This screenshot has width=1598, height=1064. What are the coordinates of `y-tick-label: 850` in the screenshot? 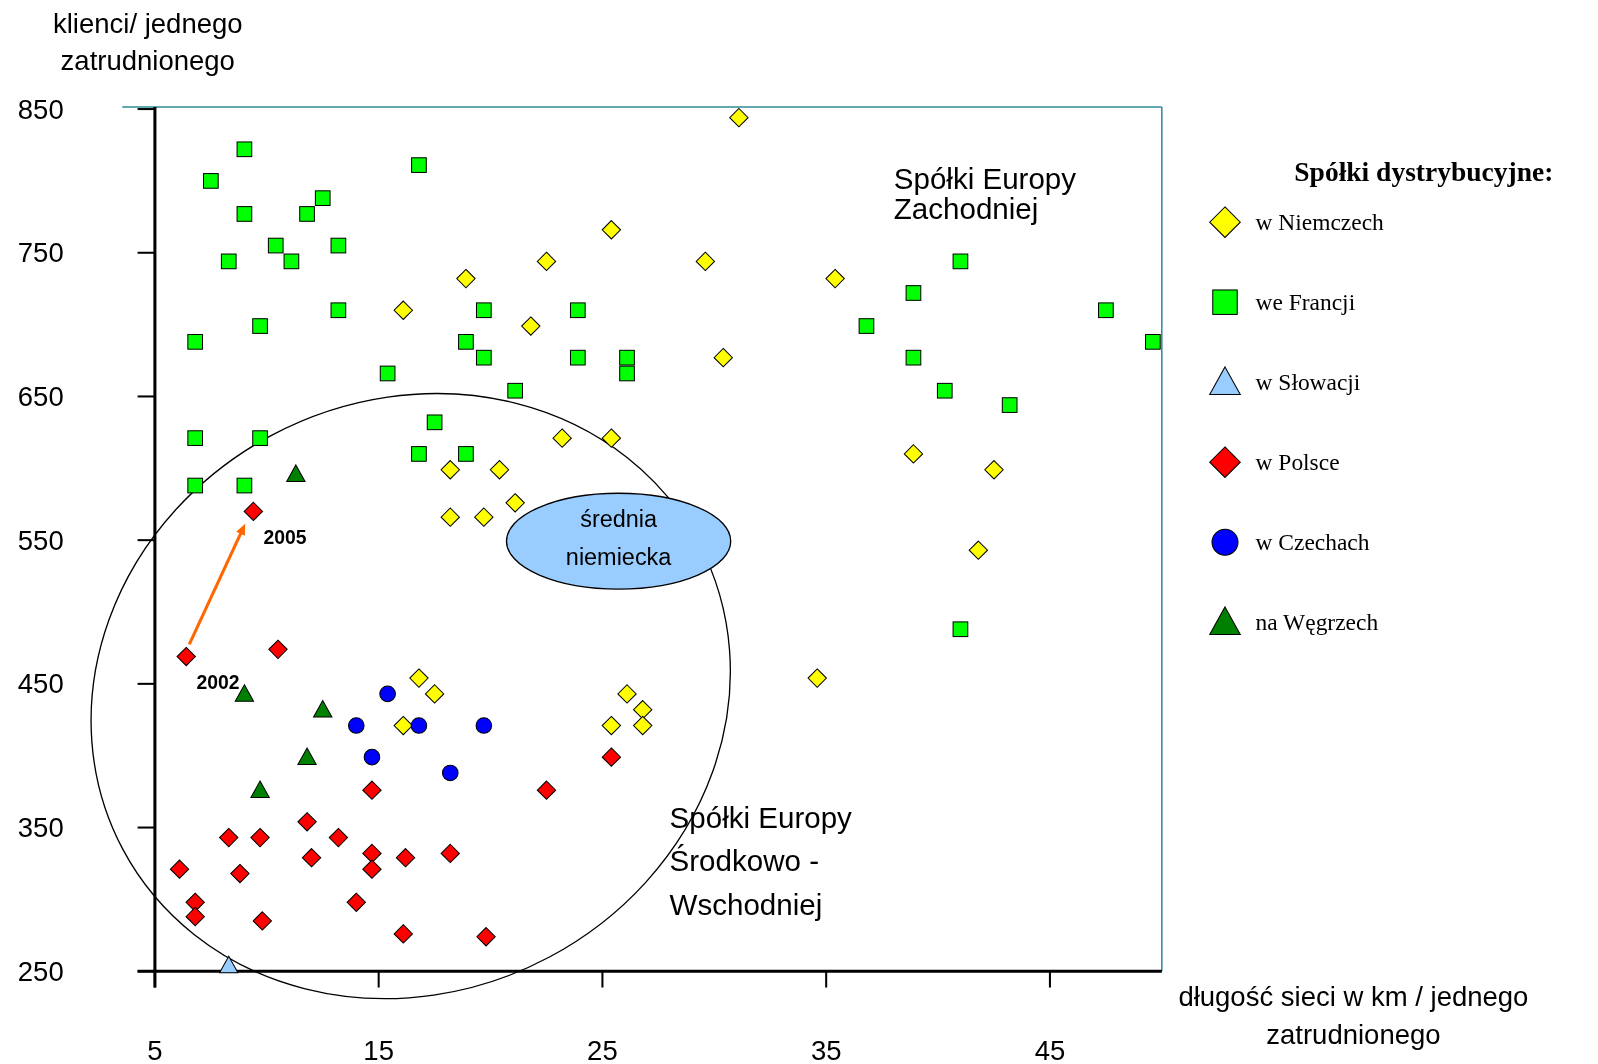 It's located at (40, 109).